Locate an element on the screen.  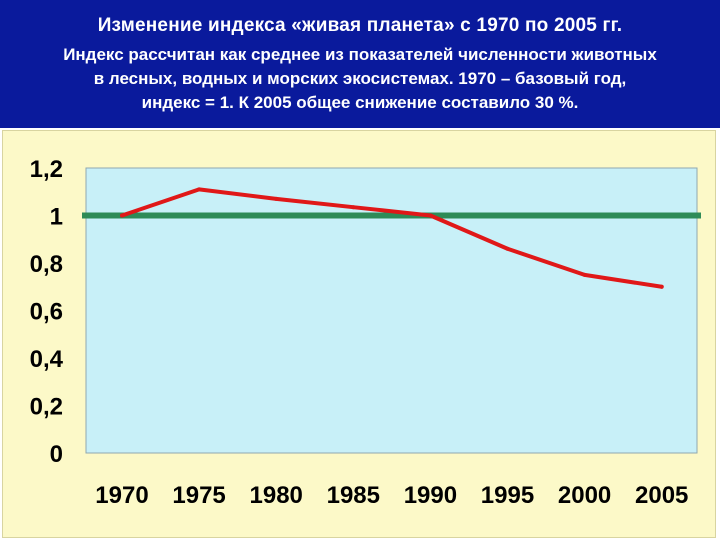
y-tick-label: 1,2 is located at coordinates (46, 169).